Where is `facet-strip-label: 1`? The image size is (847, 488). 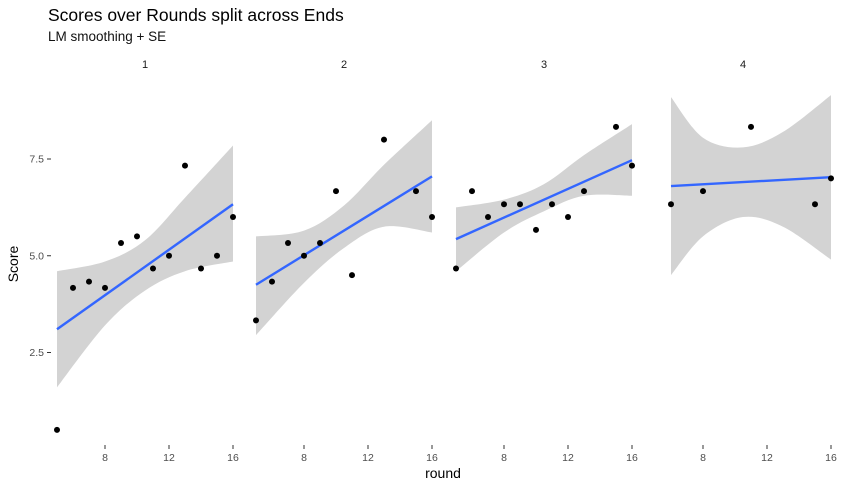 facet-strip-label: 1 is located at coordinates (145, 65).